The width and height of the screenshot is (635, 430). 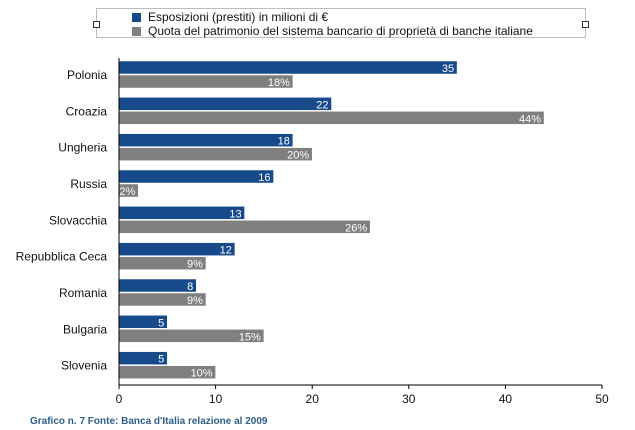 What do you see at coordinates (177, 249) in the screenshot?
I see `bar-esposizioni-repubblica-ceca` at bounding box center [177, 249].